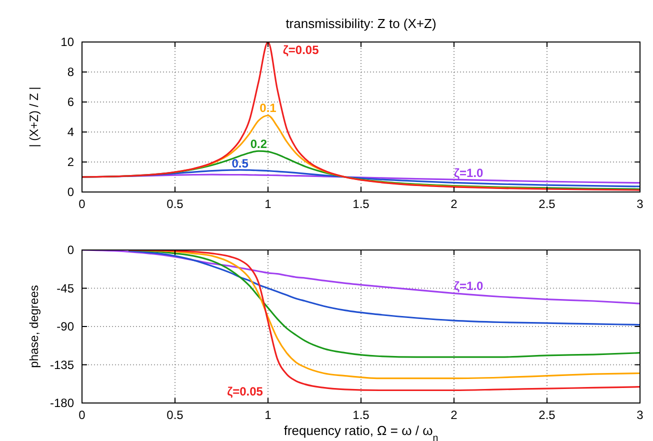  I want to click on y-tick-label: 10, so click(67, 42).